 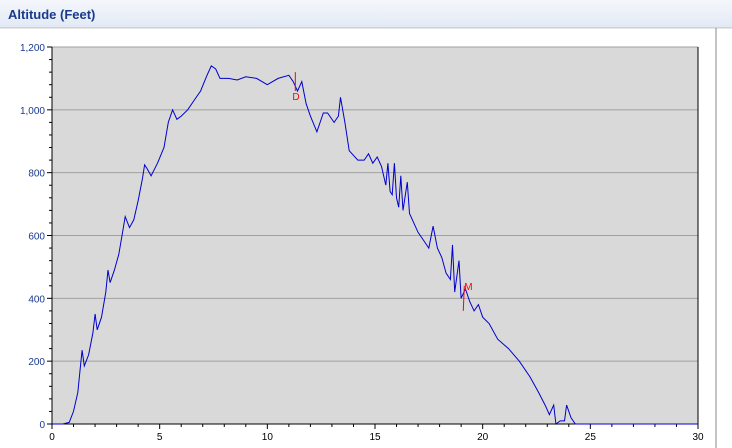 I want to click on y-tick-label: 800, so click(x=36, y=174).